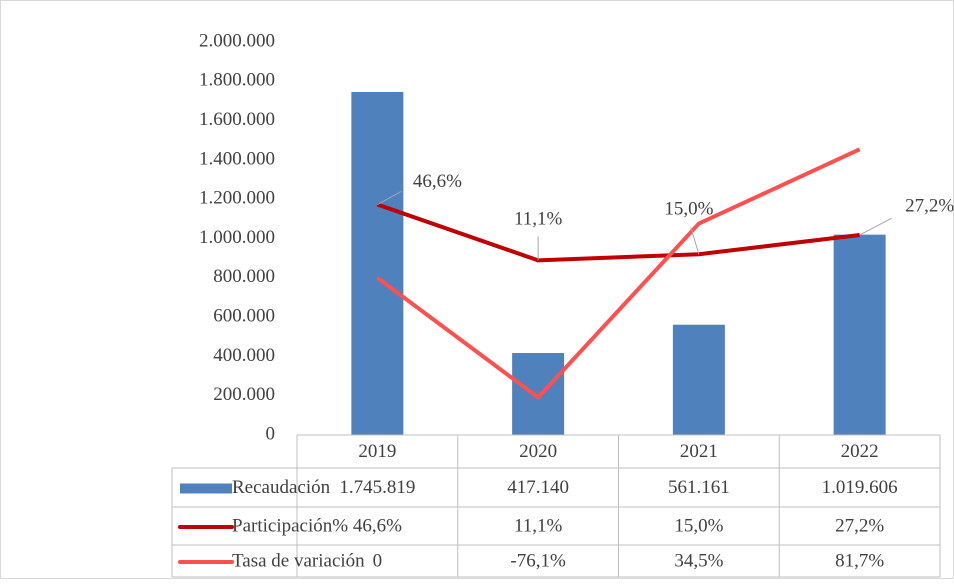  I want to click on y-tick-label: 1.200.000, so click(237, 198).